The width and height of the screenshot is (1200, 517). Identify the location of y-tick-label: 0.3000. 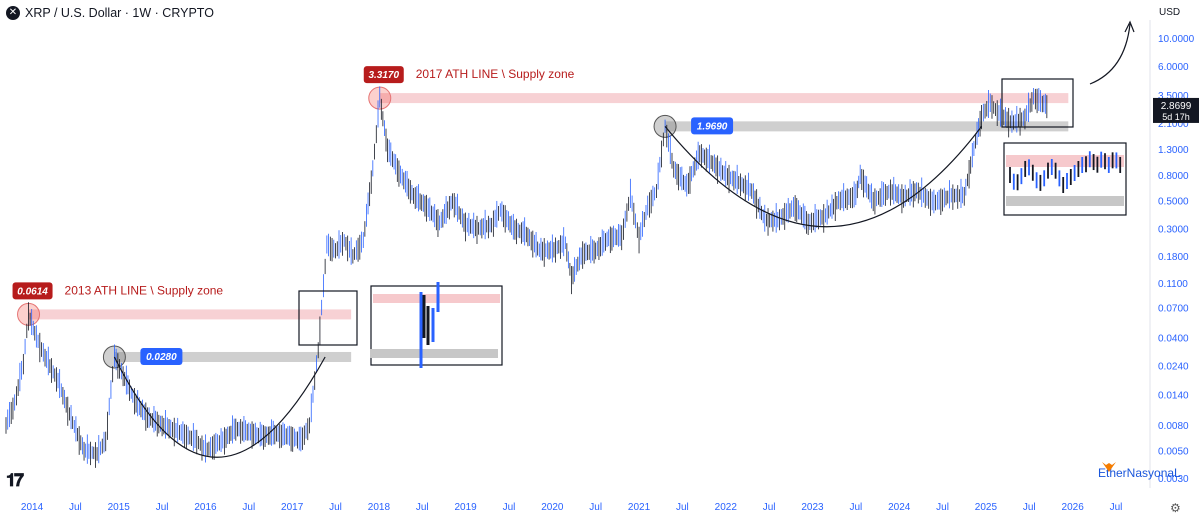
(1173, 229).